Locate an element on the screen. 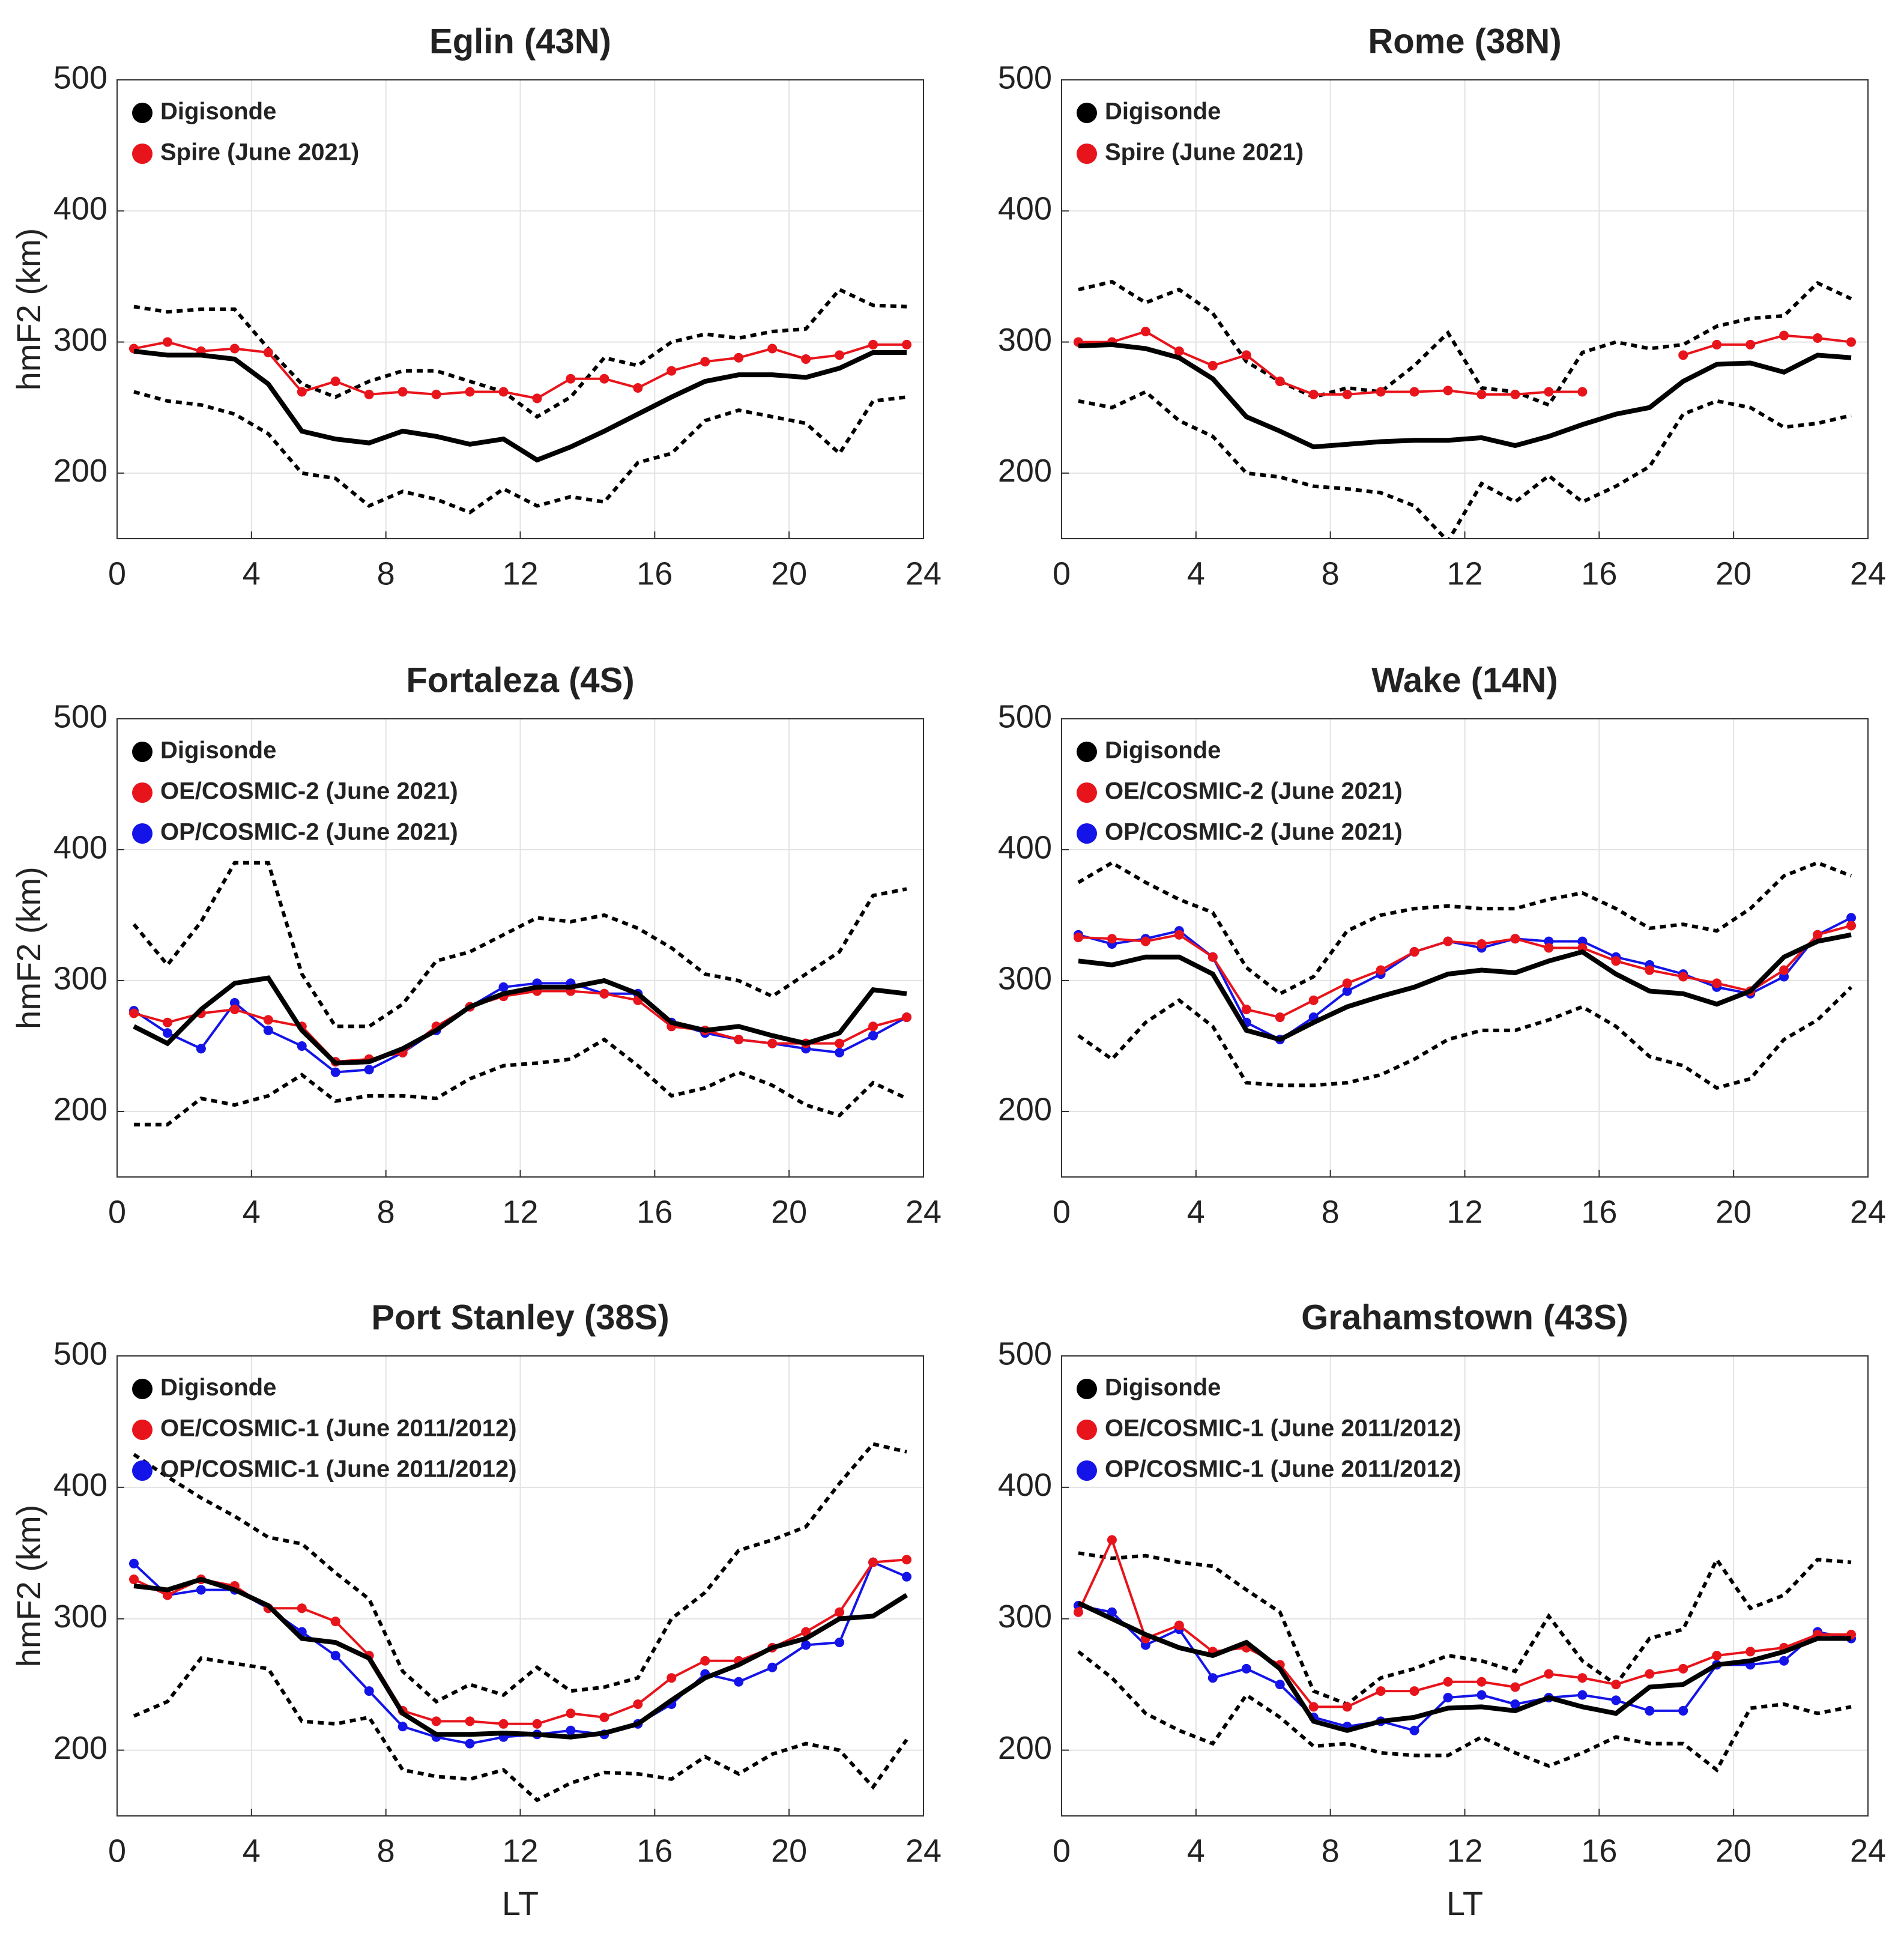 The image size is (1904, 1933). legend-label: Digisonde is located at coordinates (218, 750).